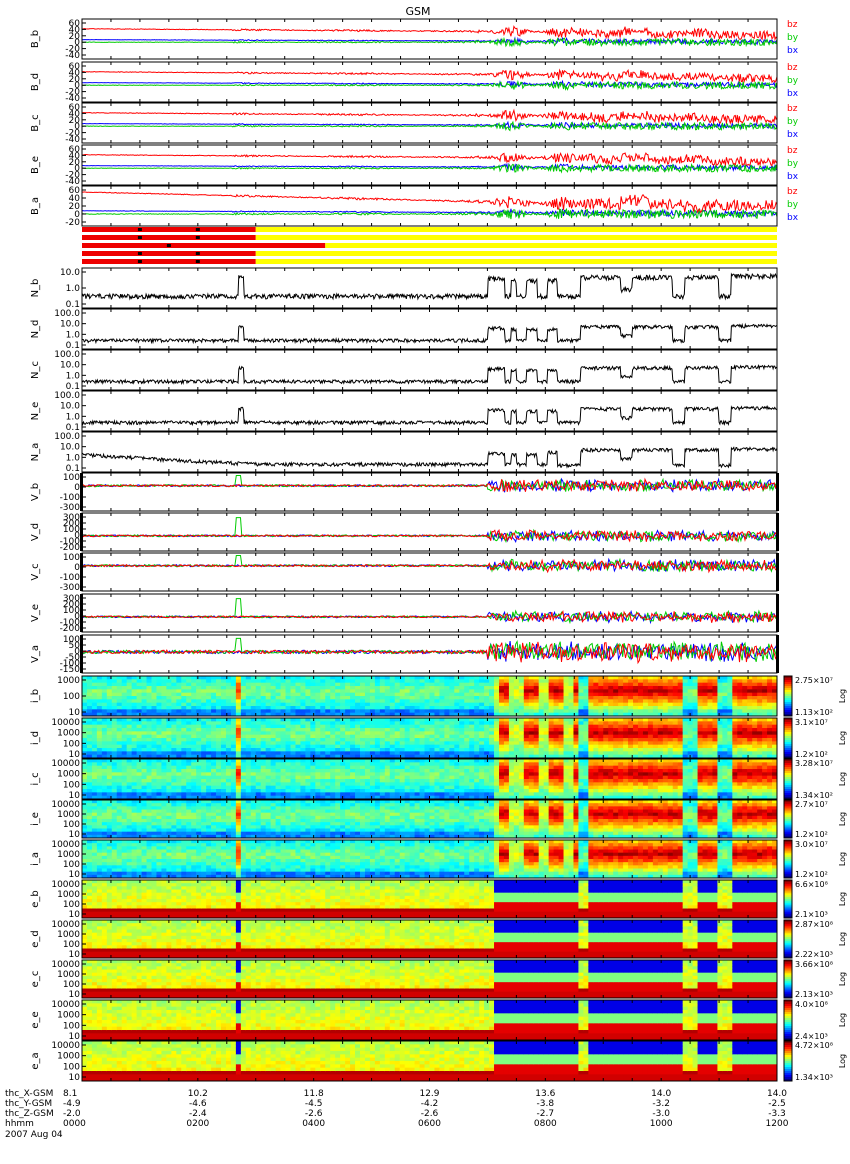 This screenshot has width=850, height=1164. I want to click on state-bar-yellow, so click(516, 237).